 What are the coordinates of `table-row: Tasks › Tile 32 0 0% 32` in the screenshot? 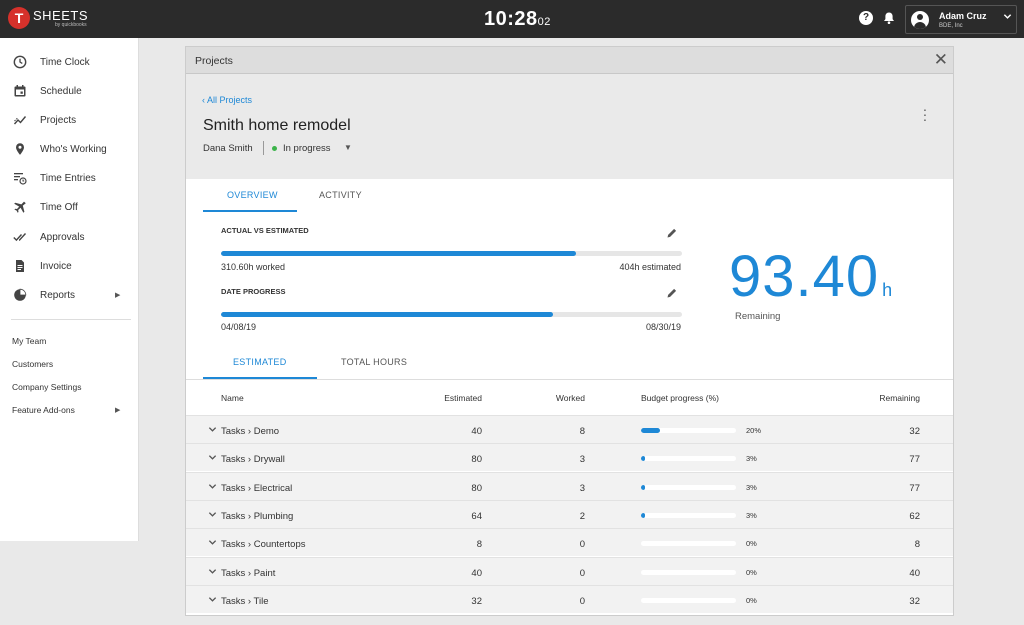 It's located at (569, 598).